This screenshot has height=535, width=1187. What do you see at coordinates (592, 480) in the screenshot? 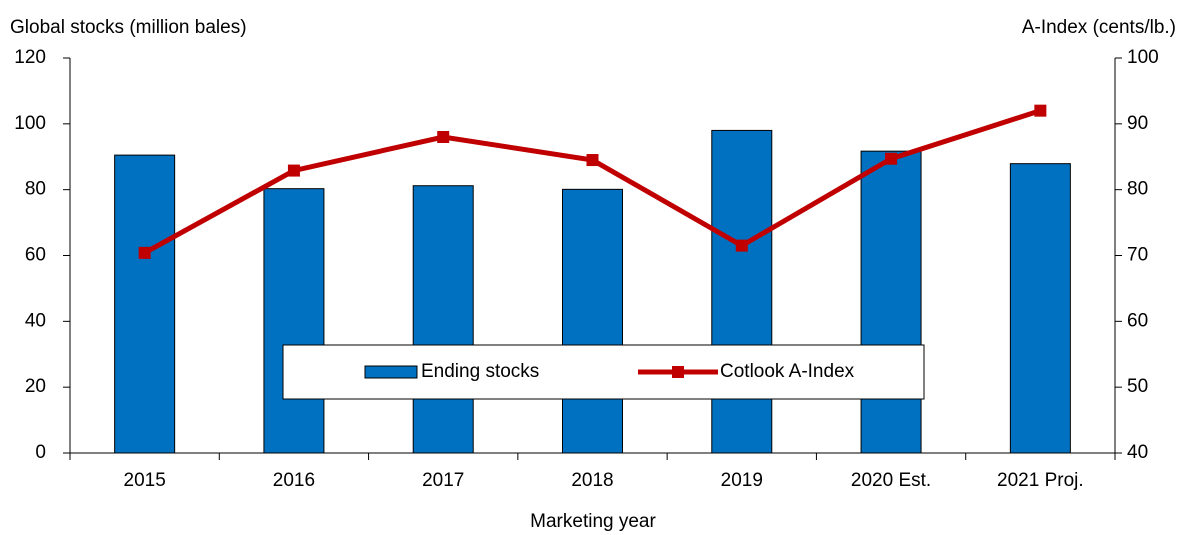
I see `x-tick-label: 2018` at bounding box center [592, 480].